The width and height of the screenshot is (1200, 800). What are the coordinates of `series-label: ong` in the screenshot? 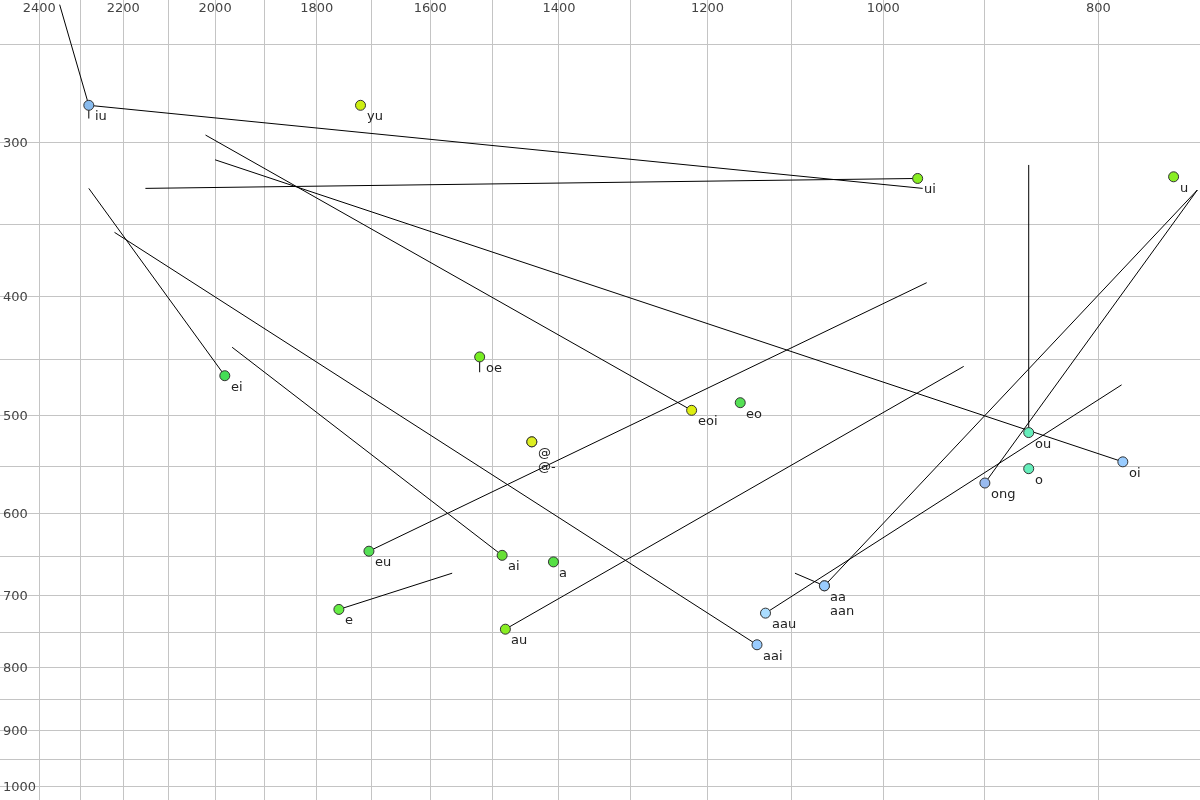 It's located at (1003, 493).